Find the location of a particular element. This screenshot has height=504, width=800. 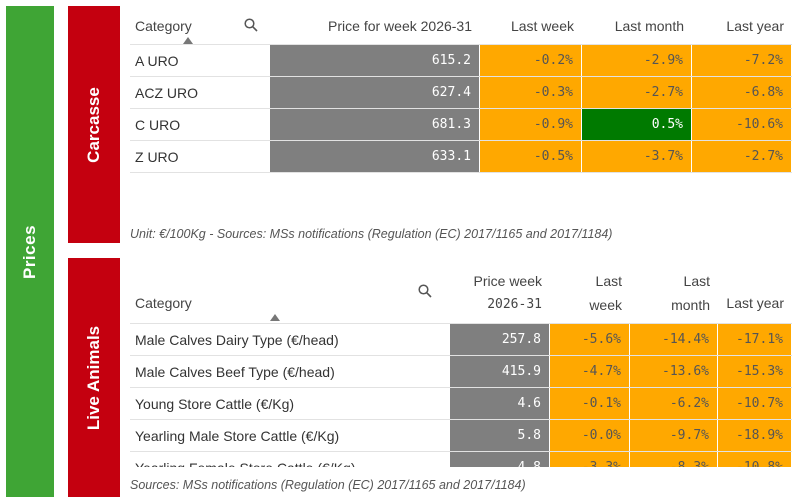

category-cell: Yearling Male Store Cattle (€/Kg) is located at coordinates (237, 435).